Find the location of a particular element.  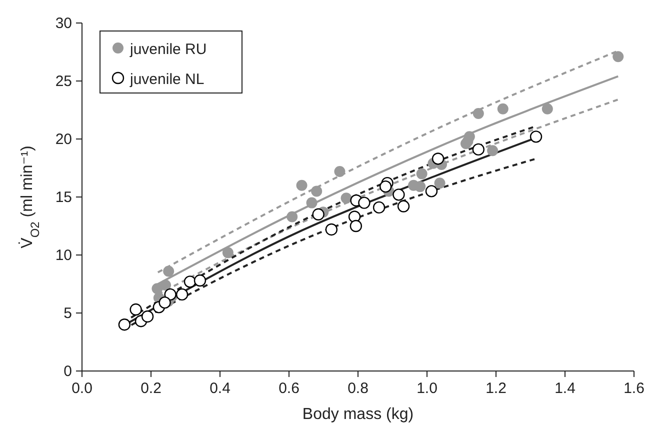

y-tick-label: 20 is located at coordinates (63, 139).